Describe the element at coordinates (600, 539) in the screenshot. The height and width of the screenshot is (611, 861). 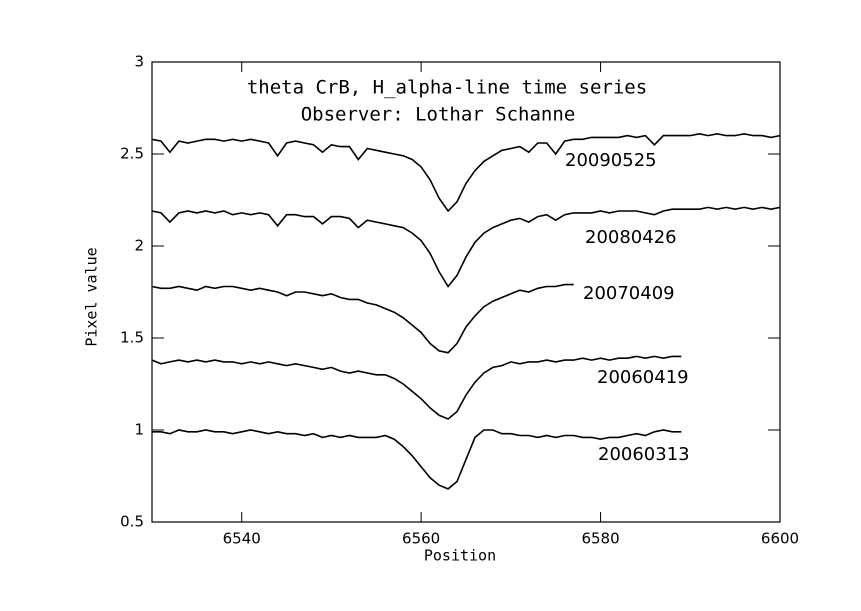
I see `x-tick-label: 6580` at that location.